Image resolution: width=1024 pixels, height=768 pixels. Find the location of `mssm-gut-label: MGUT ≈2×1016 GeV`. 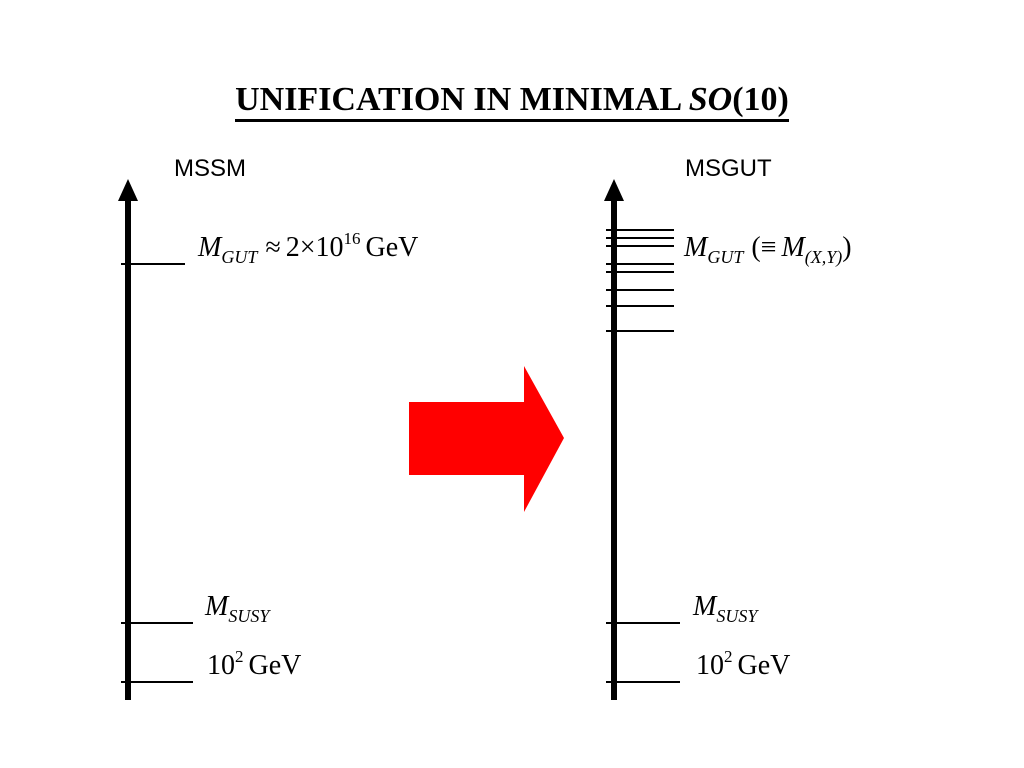

mssm-gut-label: MGUT ≈2×1016 GeV is located at coordinates (308, 248).